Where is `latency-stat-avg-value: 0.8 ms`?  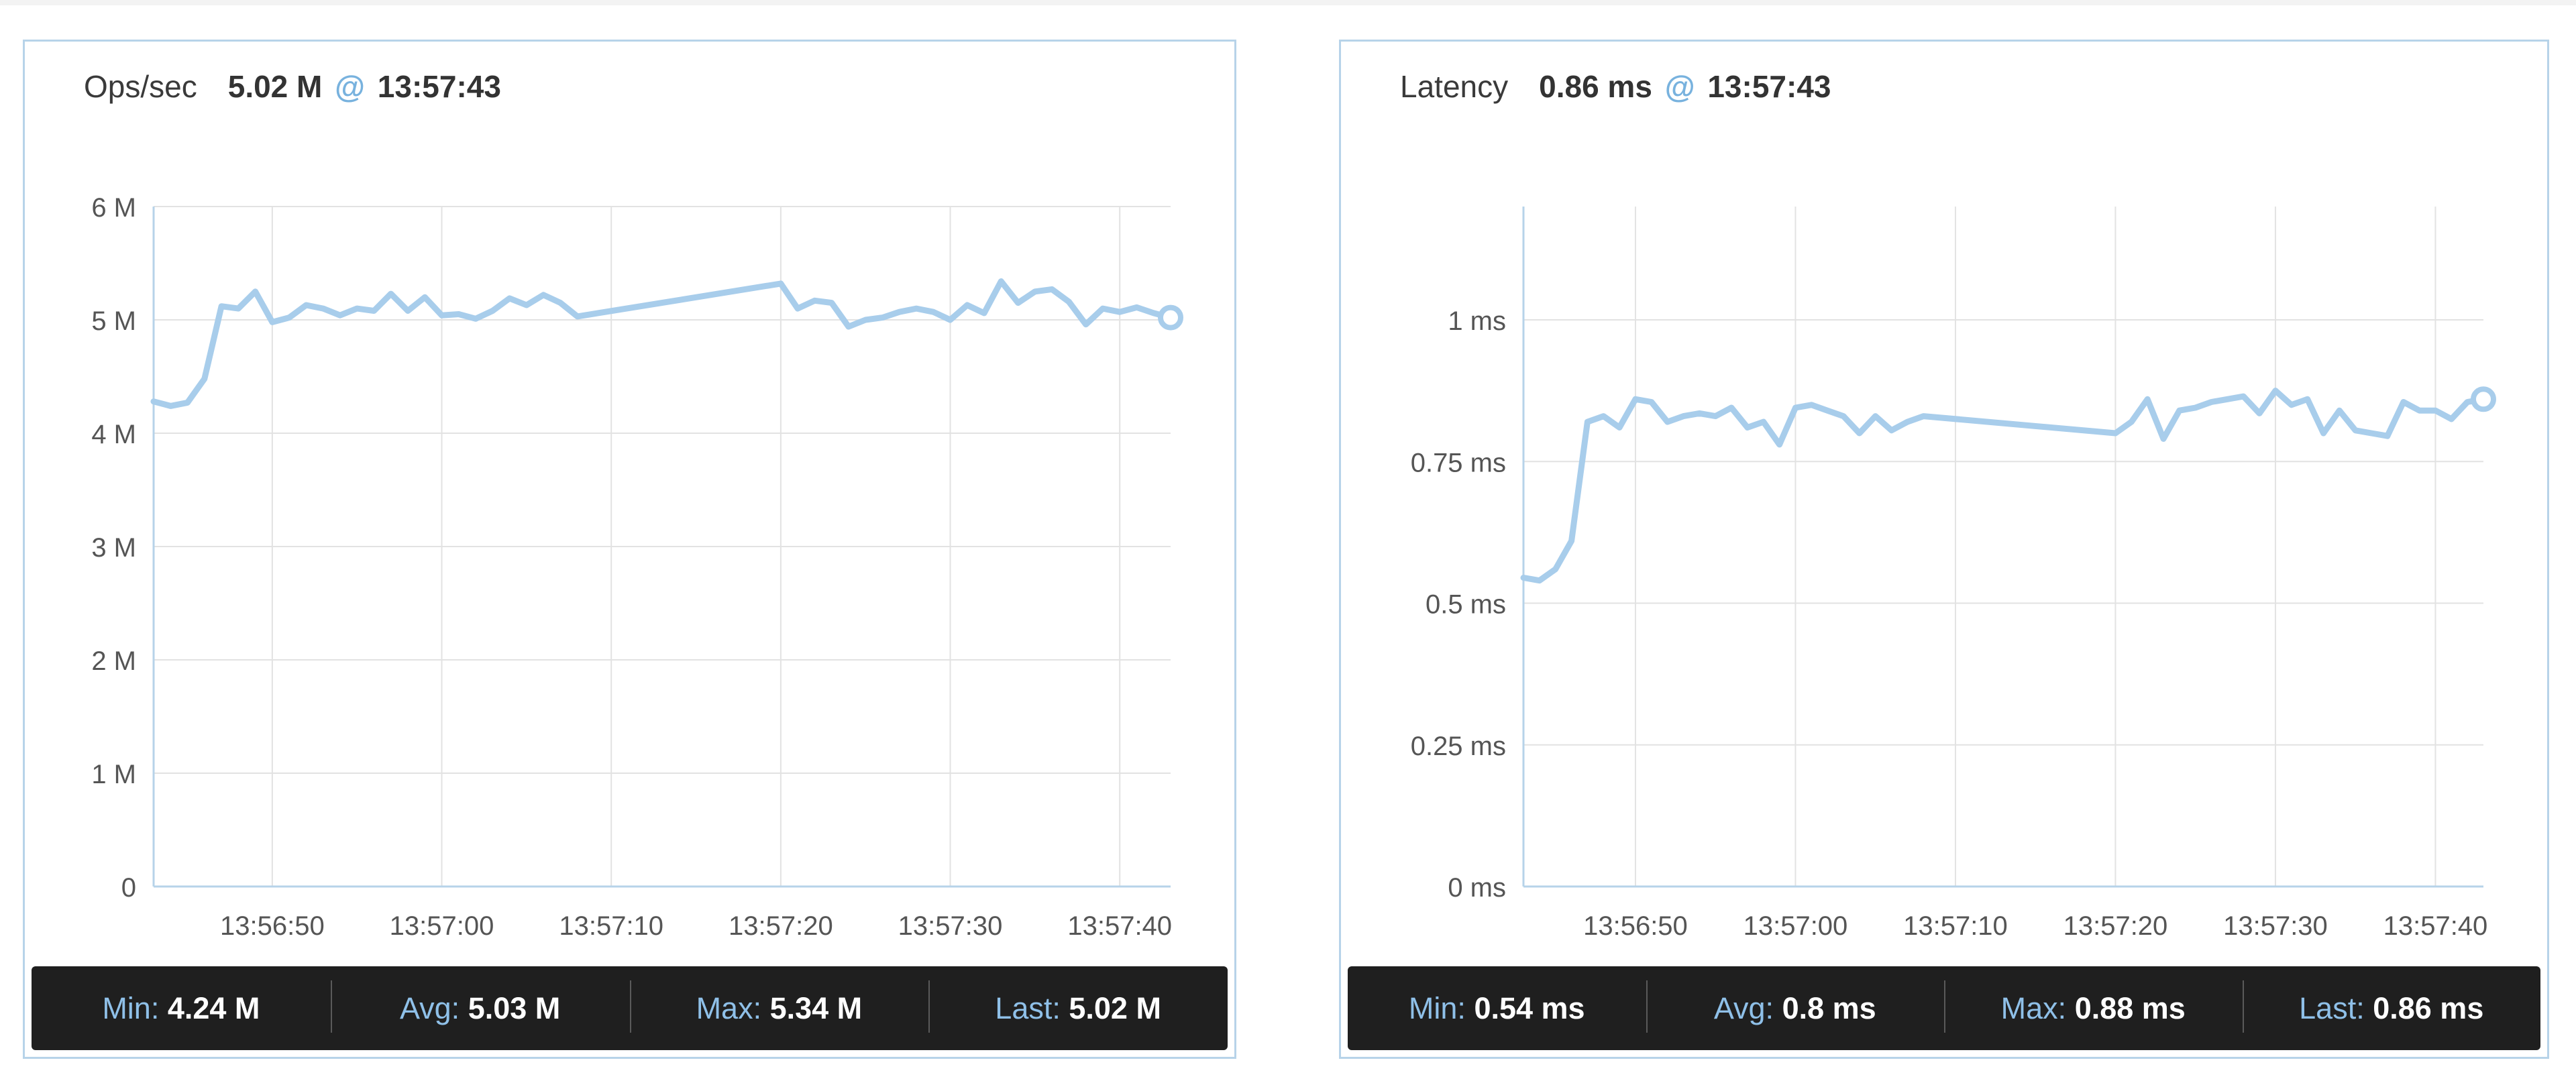
latency-stat-avg-value: 0.8 ms is located at coordinates (1829, 1007).